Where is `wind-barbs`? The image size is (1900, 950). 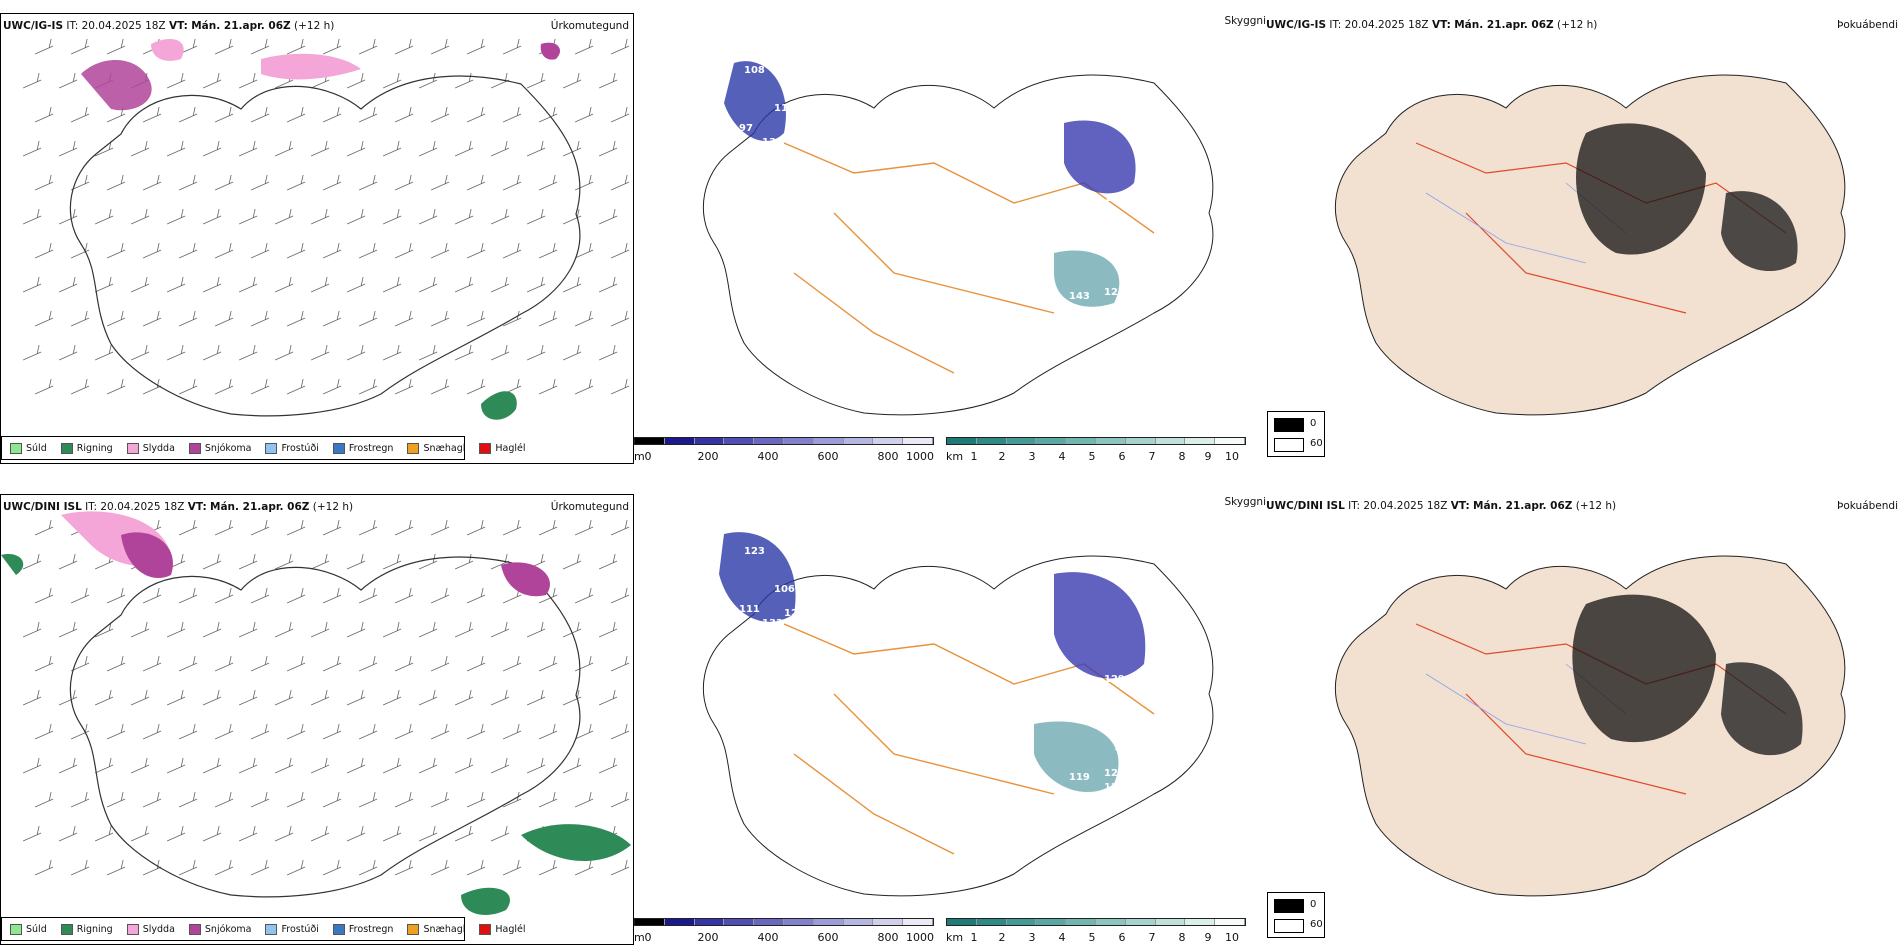
wind-barbs is located at coordinates (326, 216).